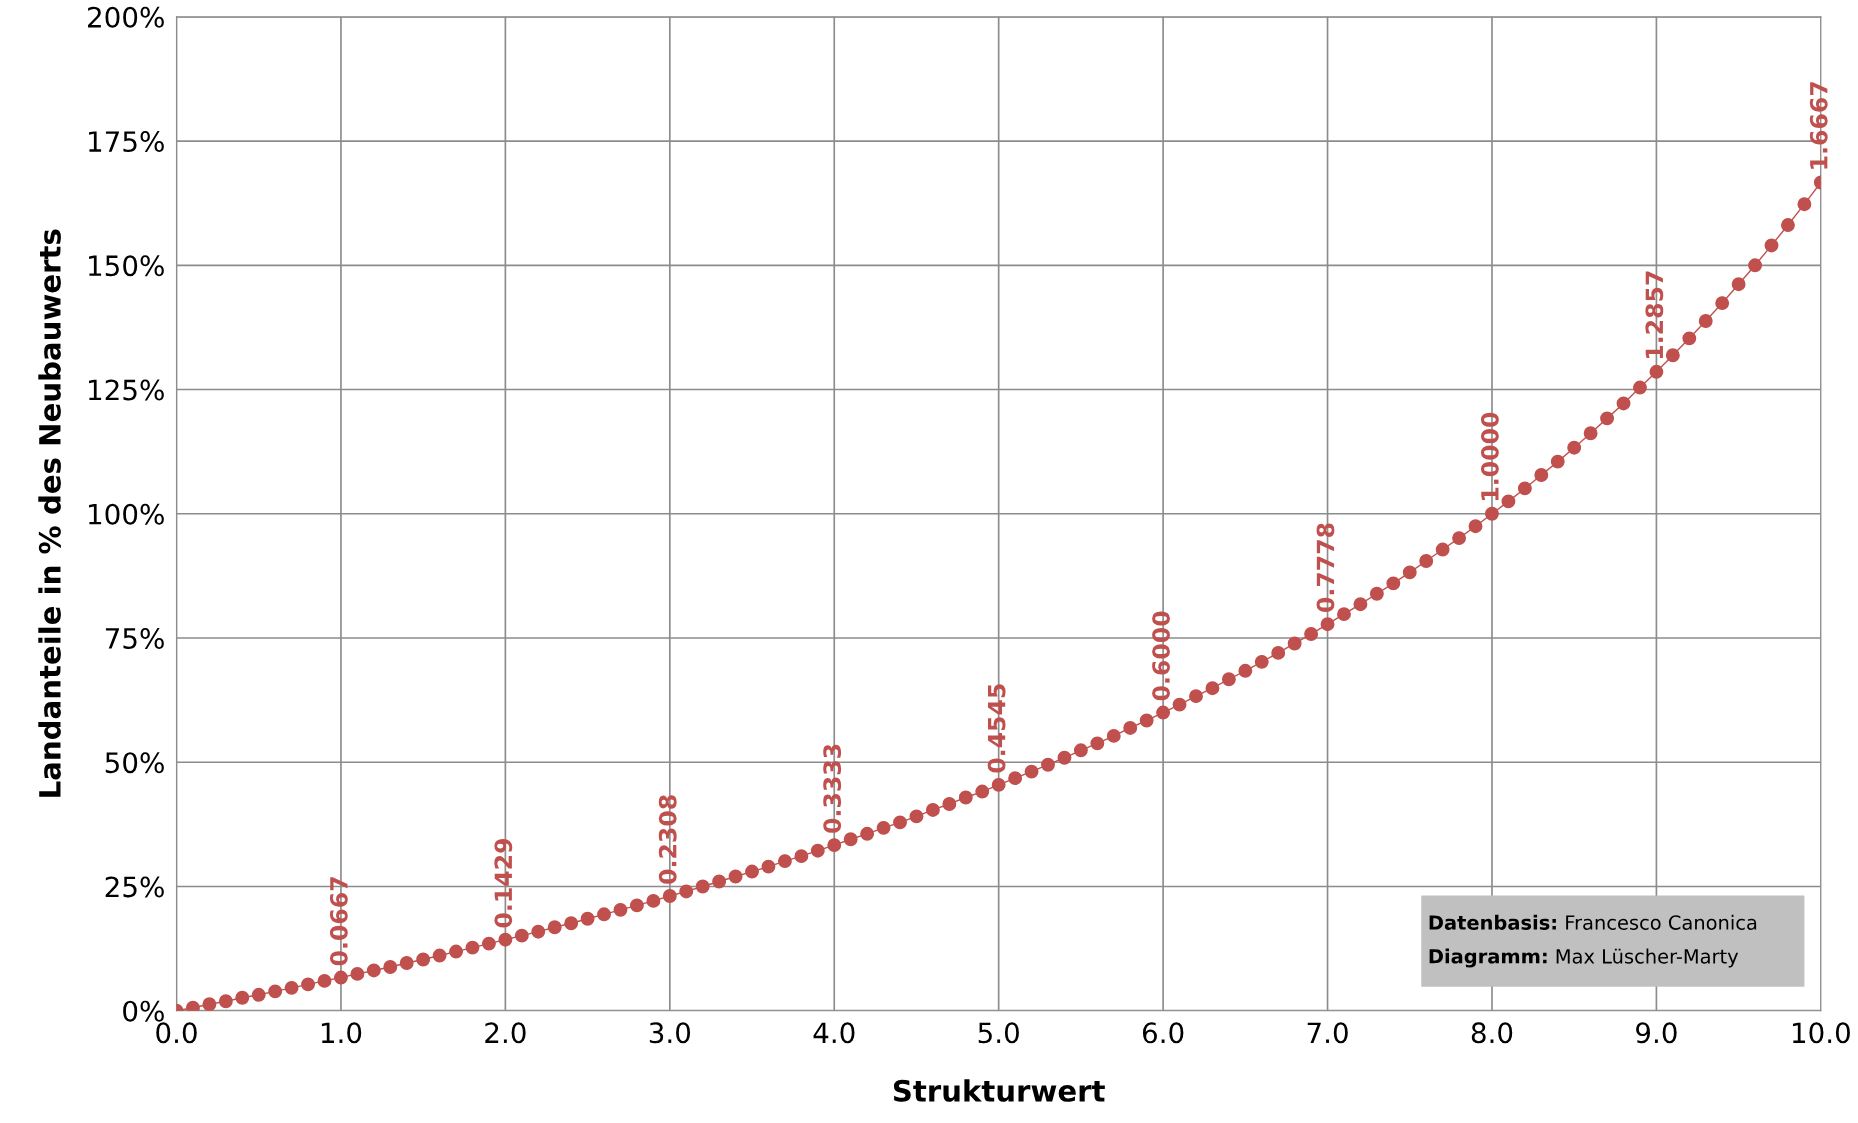 The height and width of the screenshot is (1123, 1858). Describe the element at coordinates (126, 266) in the screenshot. I see `y-tick-label: 150%` at that location.